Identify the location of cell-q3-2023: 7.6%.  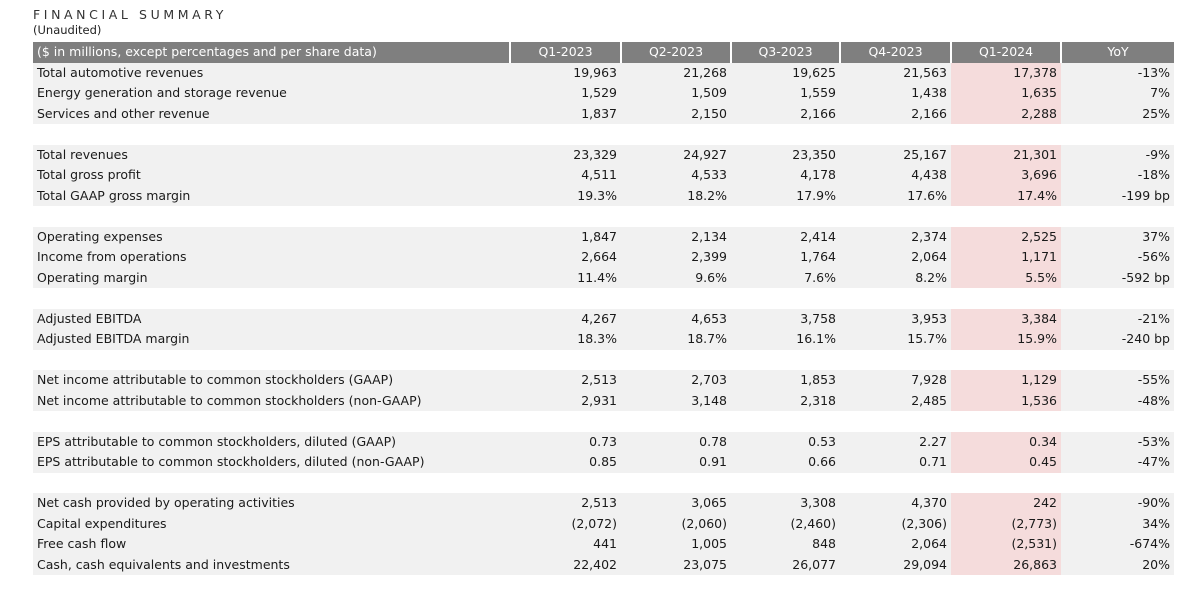
(785, 277).